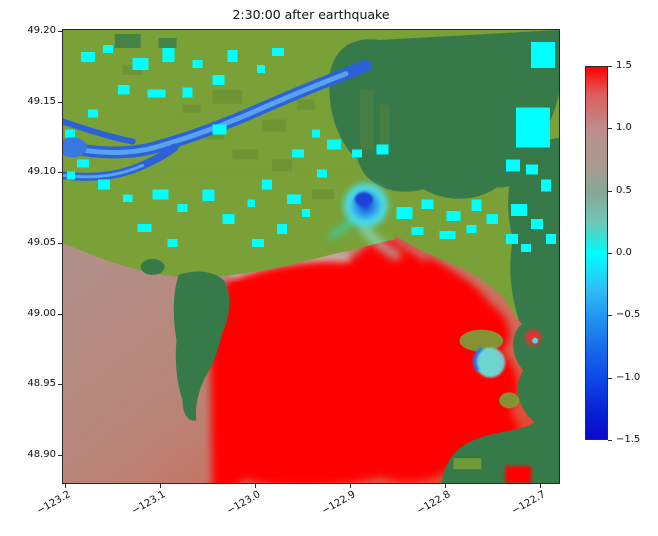  What do you see at coordinates (624, 190) in the screenshot?
I see `colorbar-tick-label: 0.5` at bounding box center [624, 190].